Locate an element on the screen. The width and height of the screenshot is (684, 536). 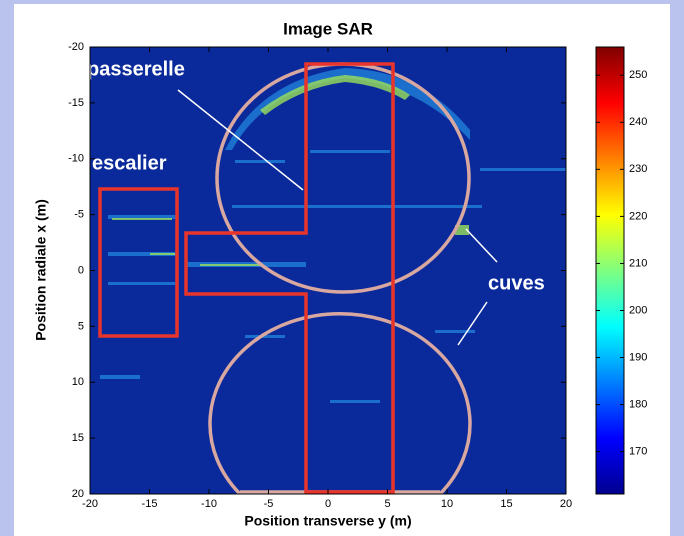
y-tick-label: 0 is located at coordinates (81, 270).